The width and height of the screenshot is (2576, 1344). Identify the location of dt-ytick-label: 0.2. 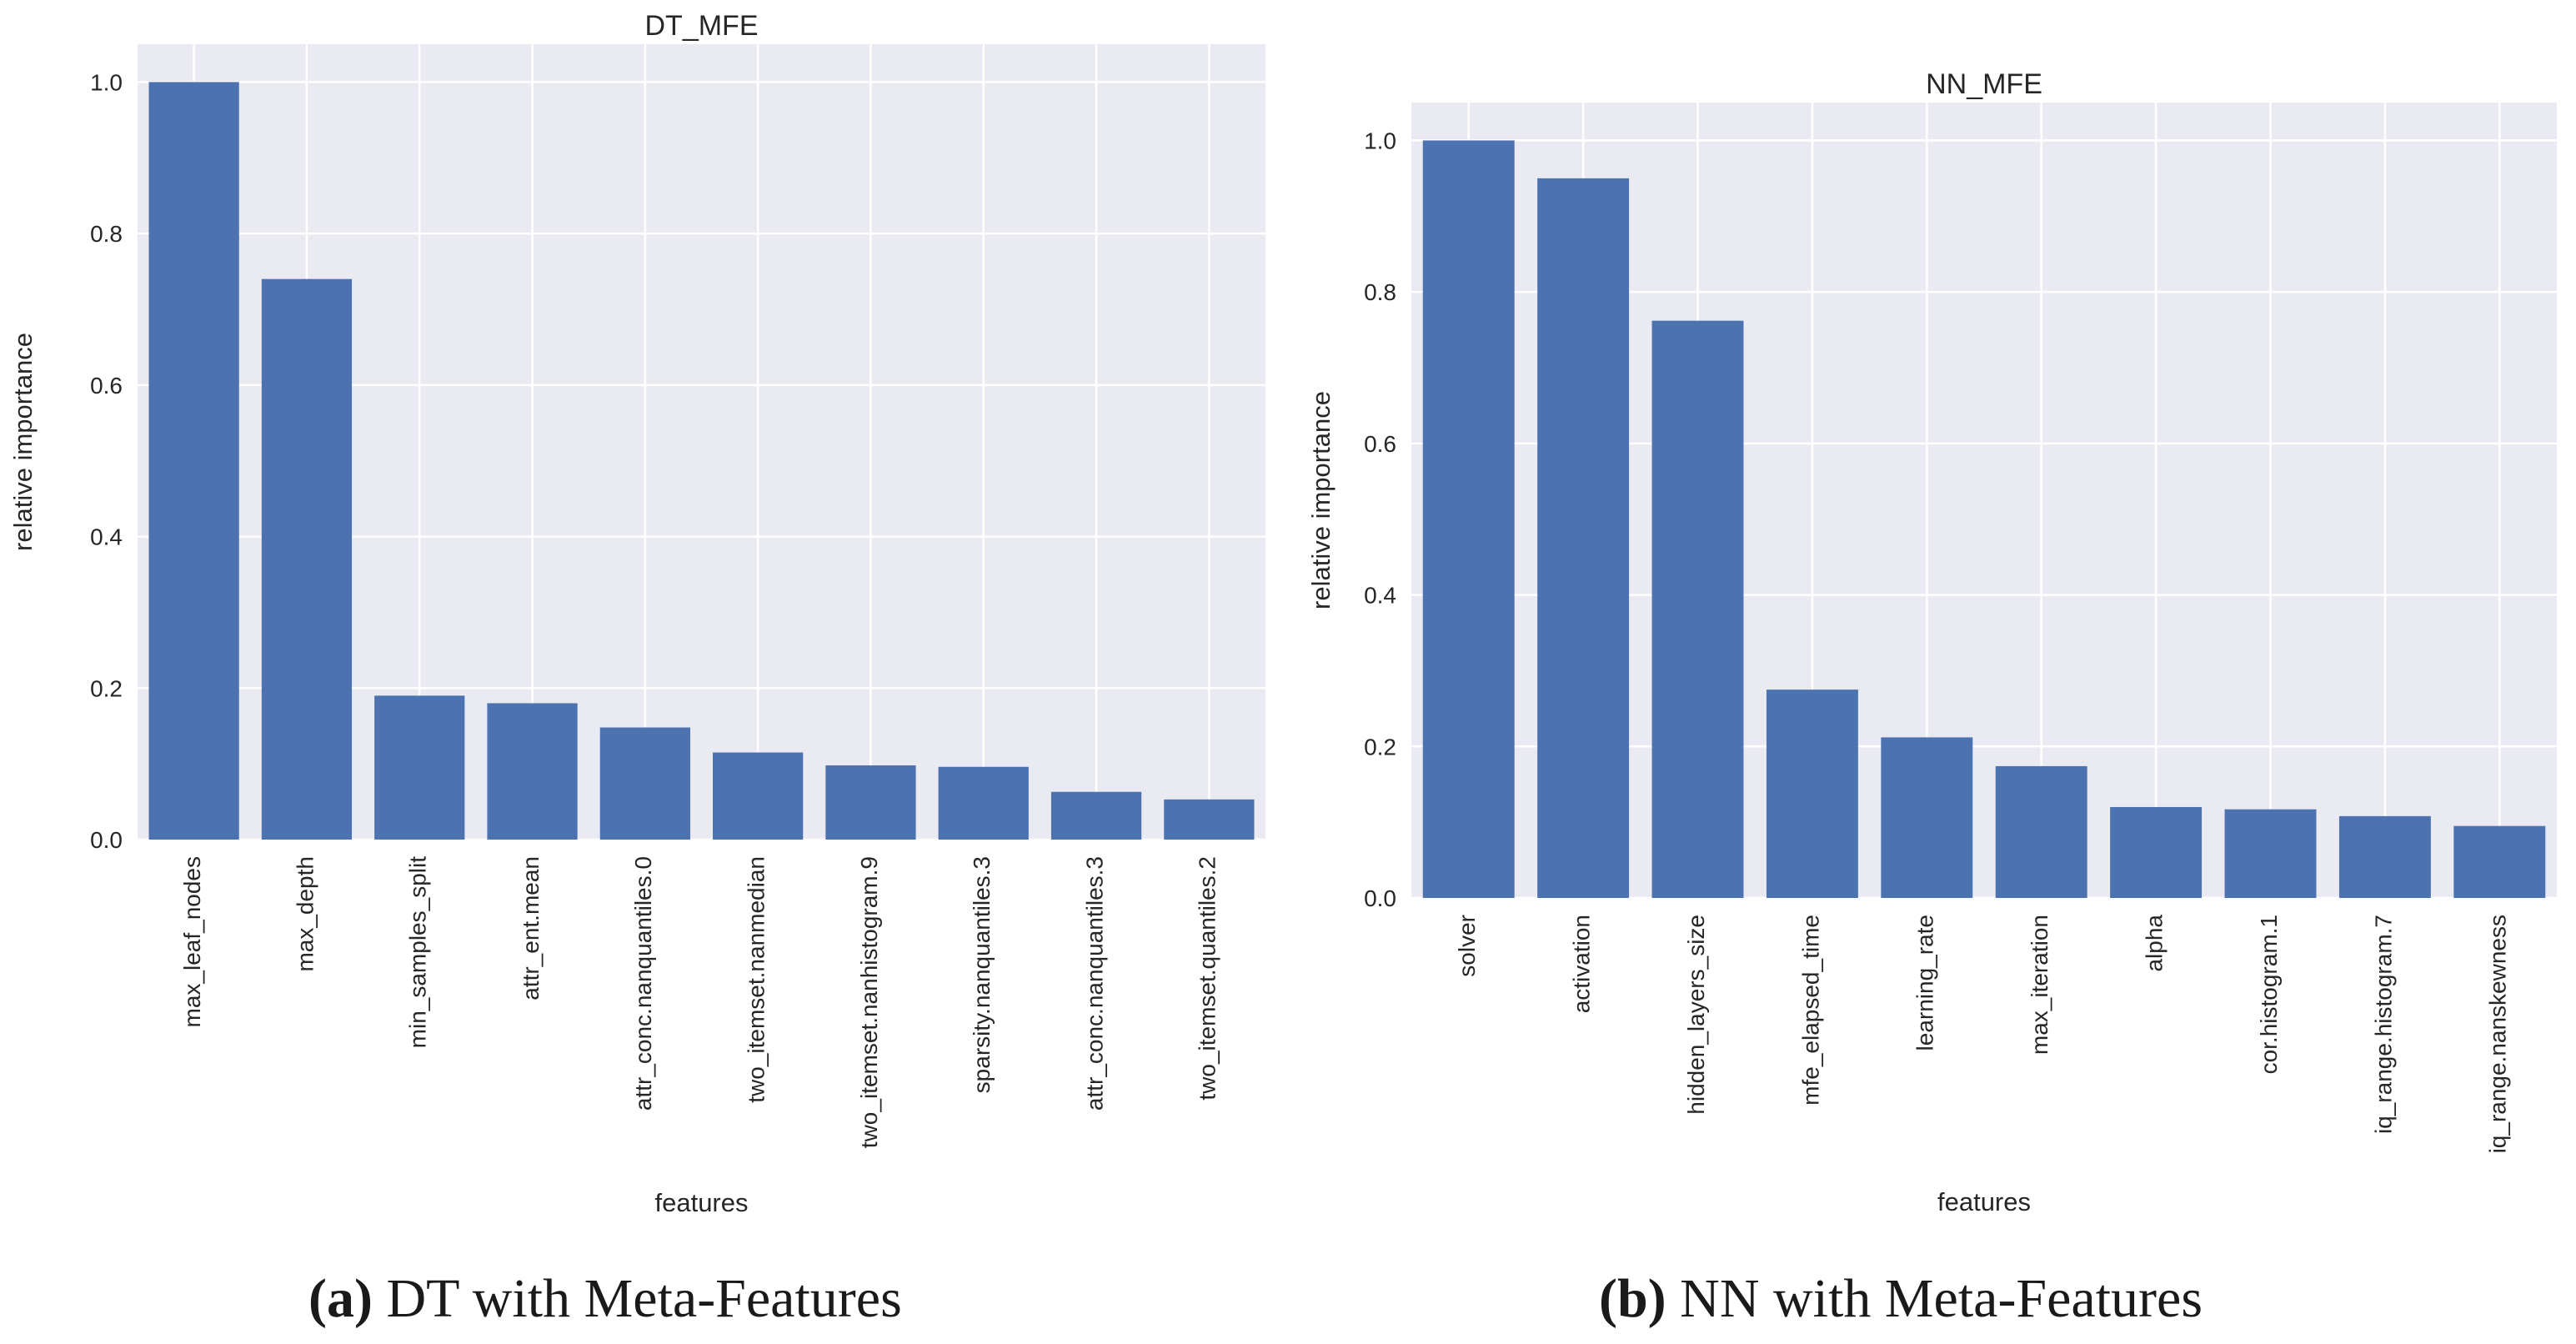
(106, 688).